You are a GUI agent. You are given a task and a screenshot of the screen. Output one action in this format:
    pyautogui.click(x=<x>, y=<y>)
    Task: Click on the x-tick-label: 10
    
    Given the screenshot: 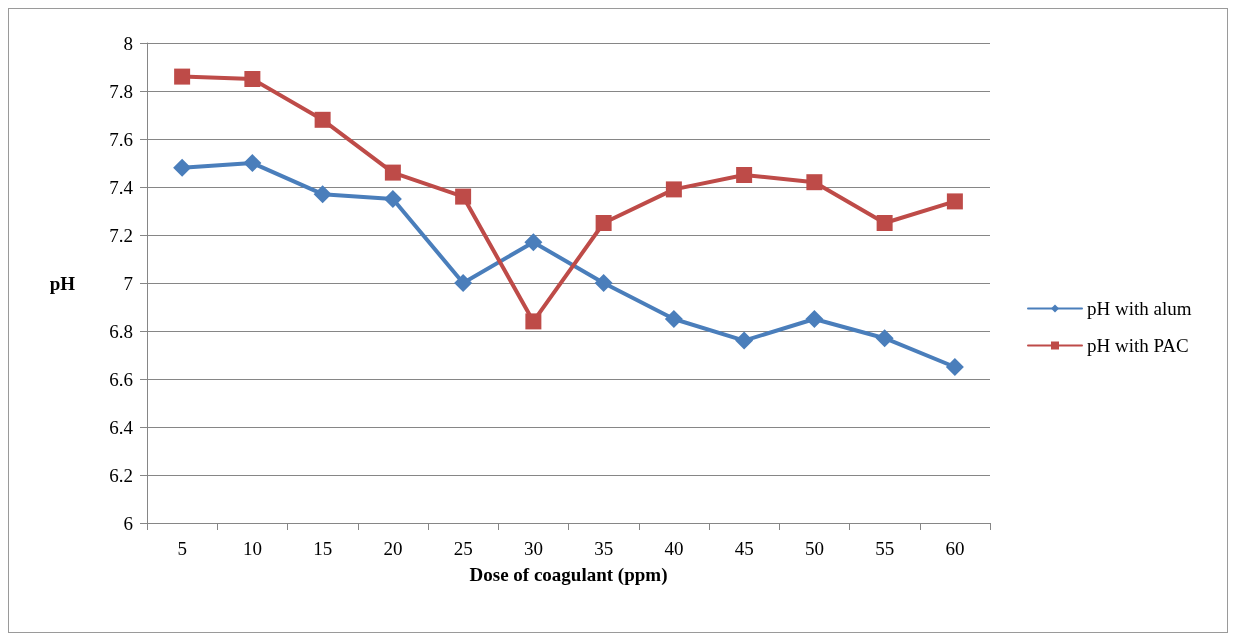 What is the action you would take?
    pyautogui.click(x=252, y=548)
    